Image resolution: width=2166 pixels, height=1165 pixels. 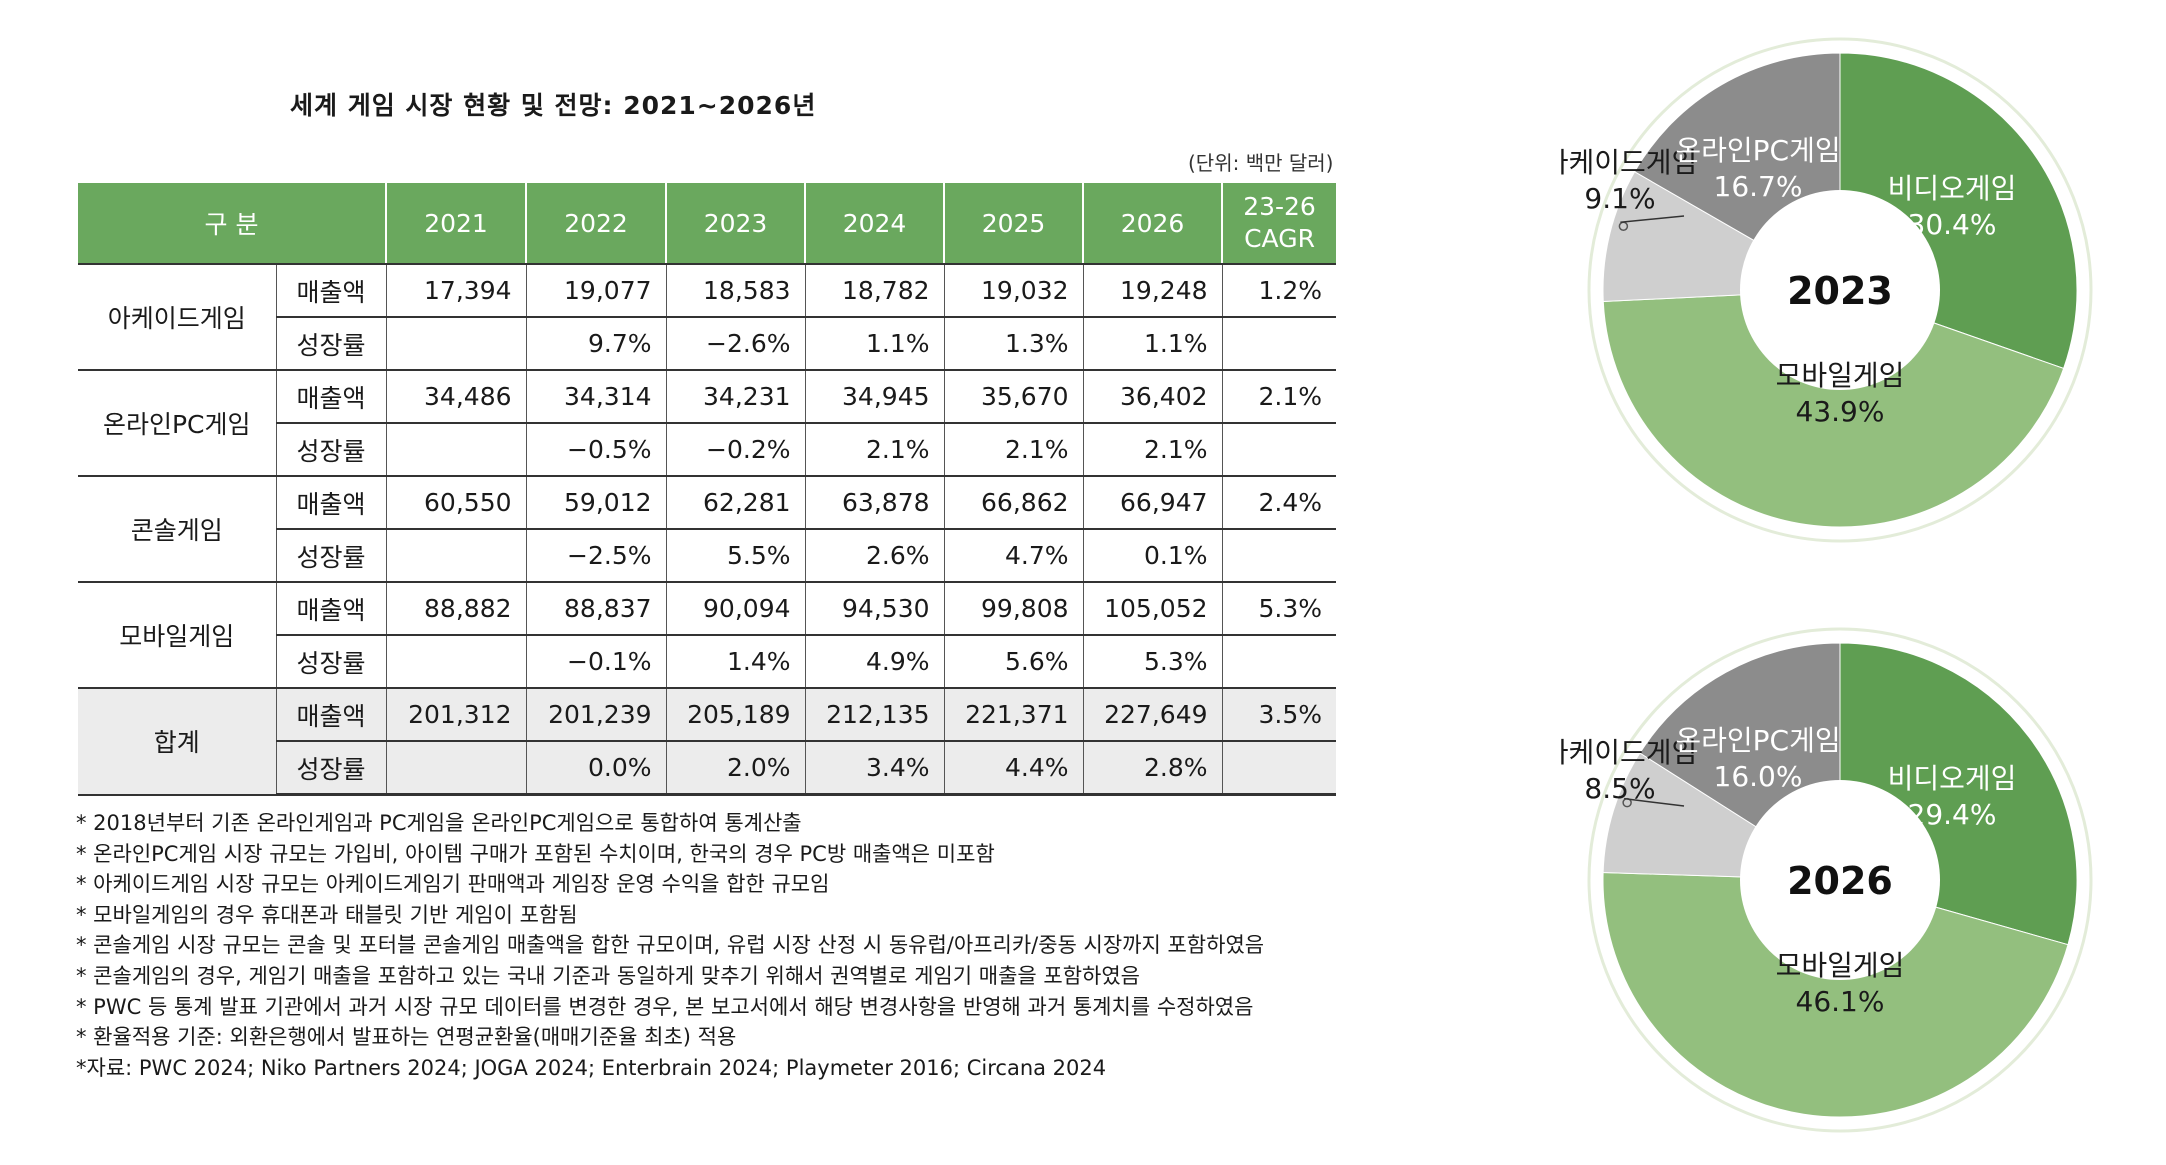 I want to click on table-row: 성장률 −2.5% 5.5% 2.6% 4.7% 0.1%, so click(x=707, y=556).